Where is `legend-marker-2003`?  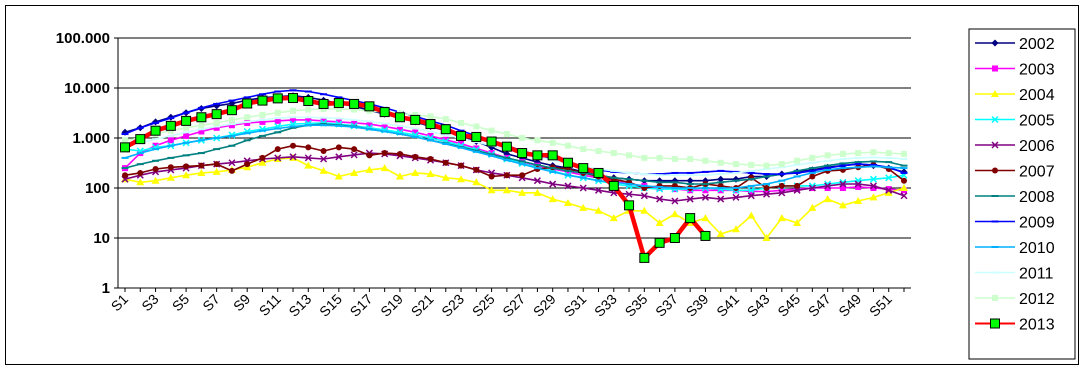 legend-marker-2003 is located at coordinates (995, 68).